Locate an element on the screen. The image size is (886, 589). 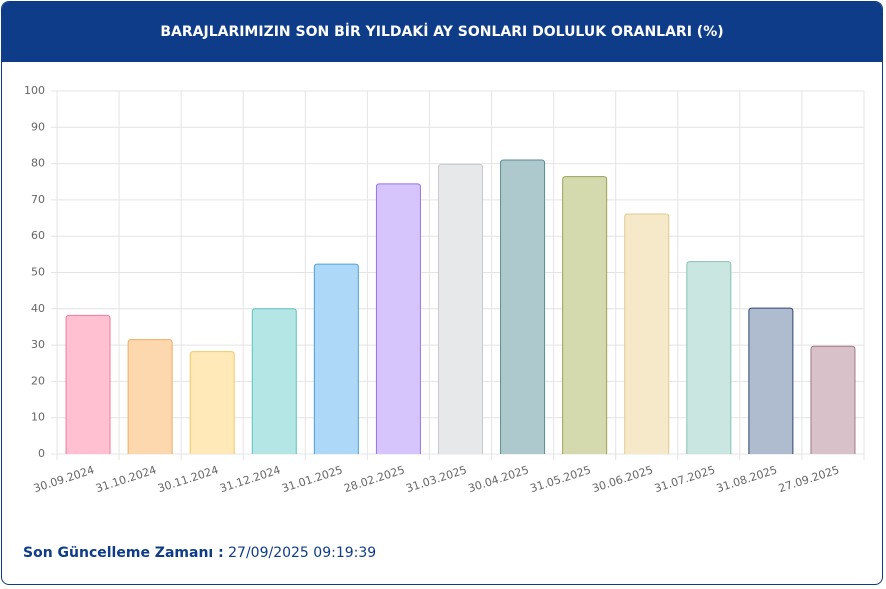
footer-label: Son Güncelleme Zamanı : is located at coordinates (123, 553).